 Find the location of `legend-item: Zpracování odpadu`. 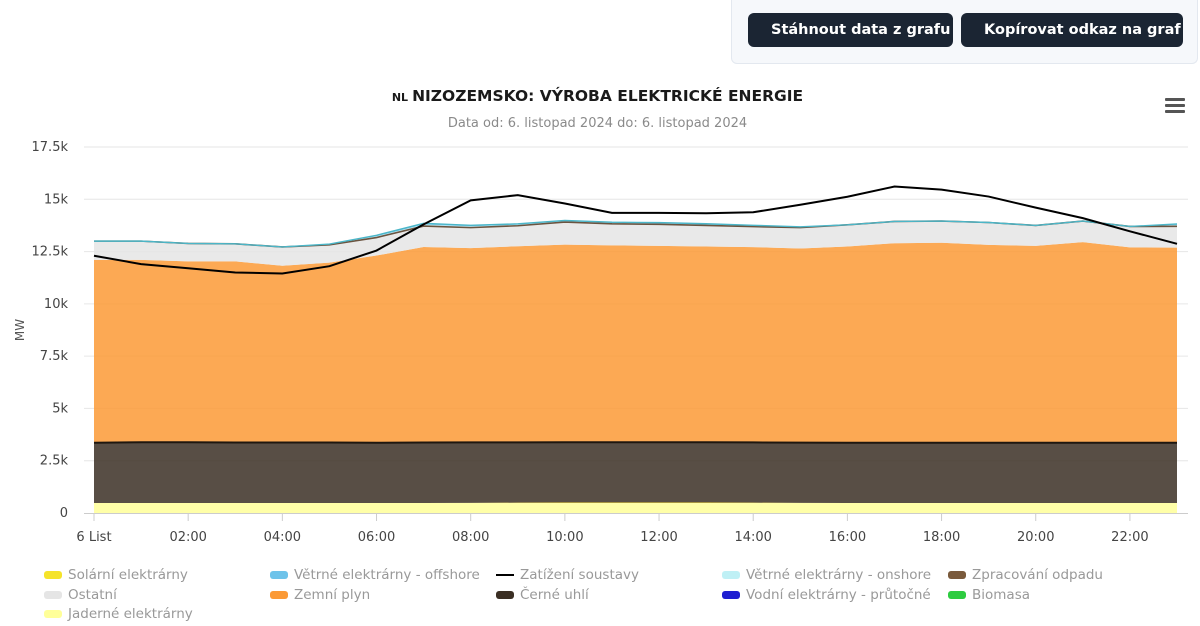

legend-item: Zpracování odpadu is located at coordinates (1025, 575).